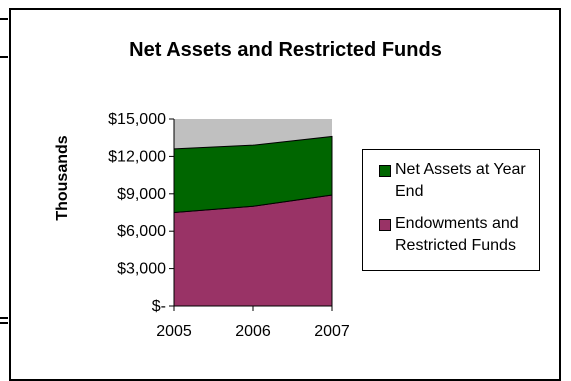  I want to click on legend-swatch-endowments, so click(385, 225).